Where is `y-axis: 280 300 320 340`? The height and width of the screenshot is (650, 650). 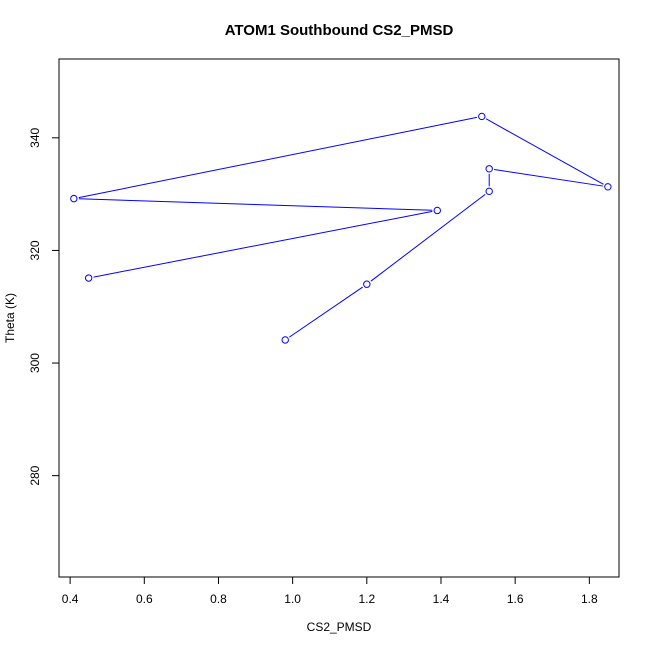 y-axis: 280 300 320 340 is located at coordinates (44, 306).